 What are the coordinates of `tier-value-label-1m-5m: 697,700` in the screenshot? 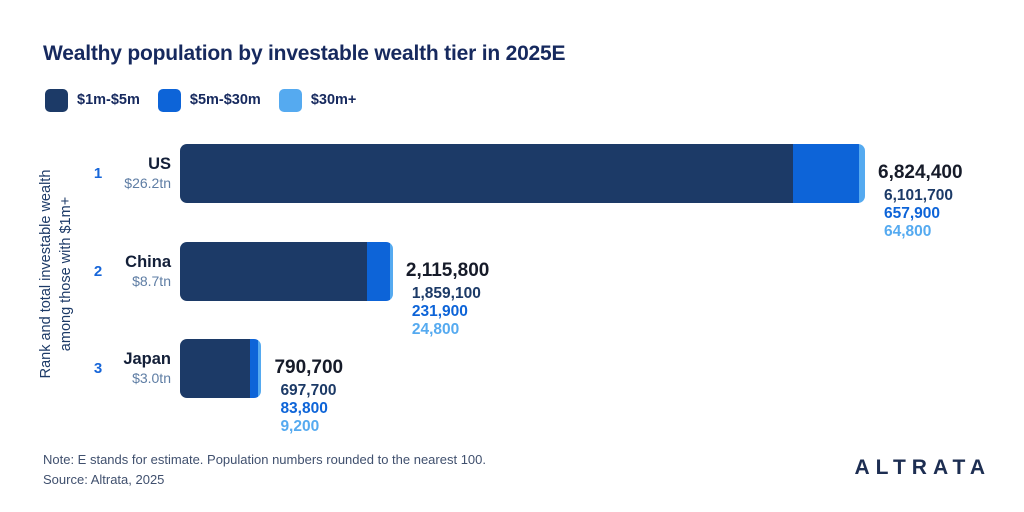 It's located at (308, 390).